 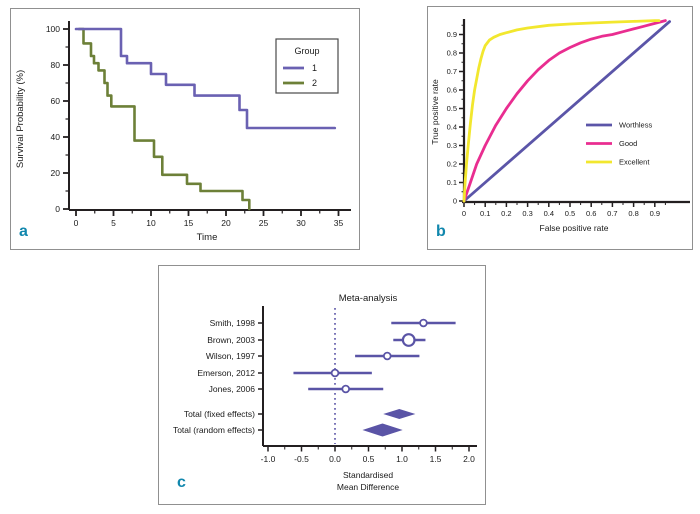 I want to click on roc-ylabel: True positive rate, so click(x=435, y=112).